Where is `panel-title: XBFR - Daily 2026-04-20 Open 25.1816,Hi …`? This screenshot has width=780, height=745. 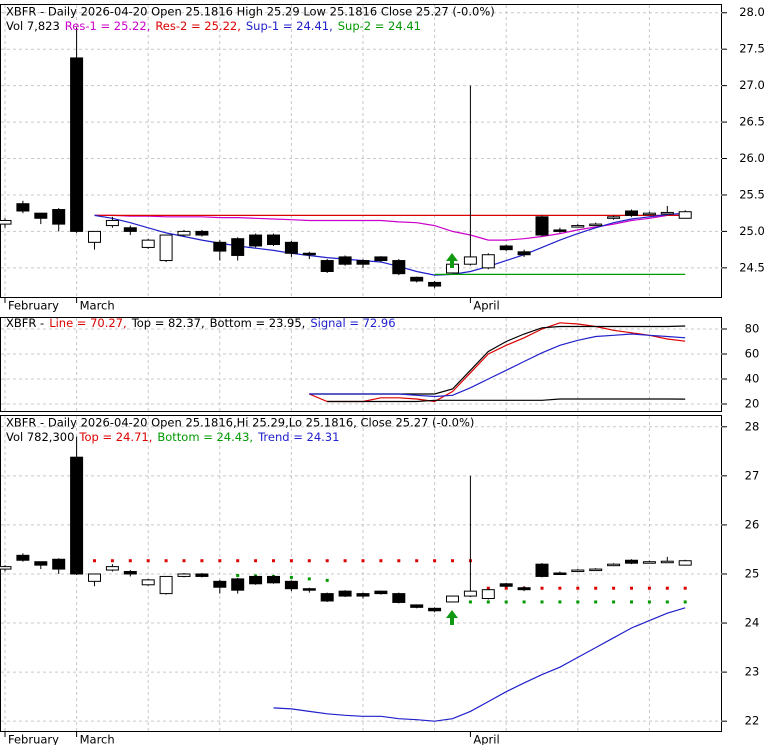 panel-title: XBFR - Daily 2026-04-20 Open 25.1816,Hi … is located at coordinates (240, 423).